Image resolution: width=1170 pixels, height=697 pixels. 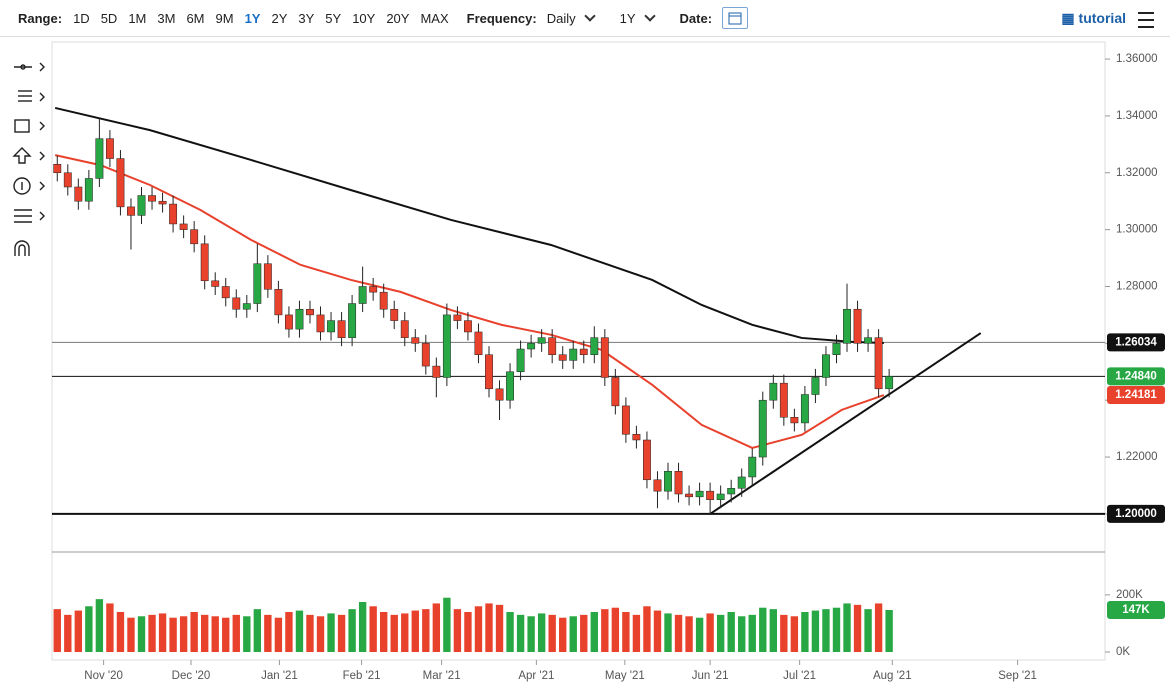 What do you see at coordinates (252, 18) in the screenshot?
I see `range-option: 1Y` at bounding box center [252, 18].